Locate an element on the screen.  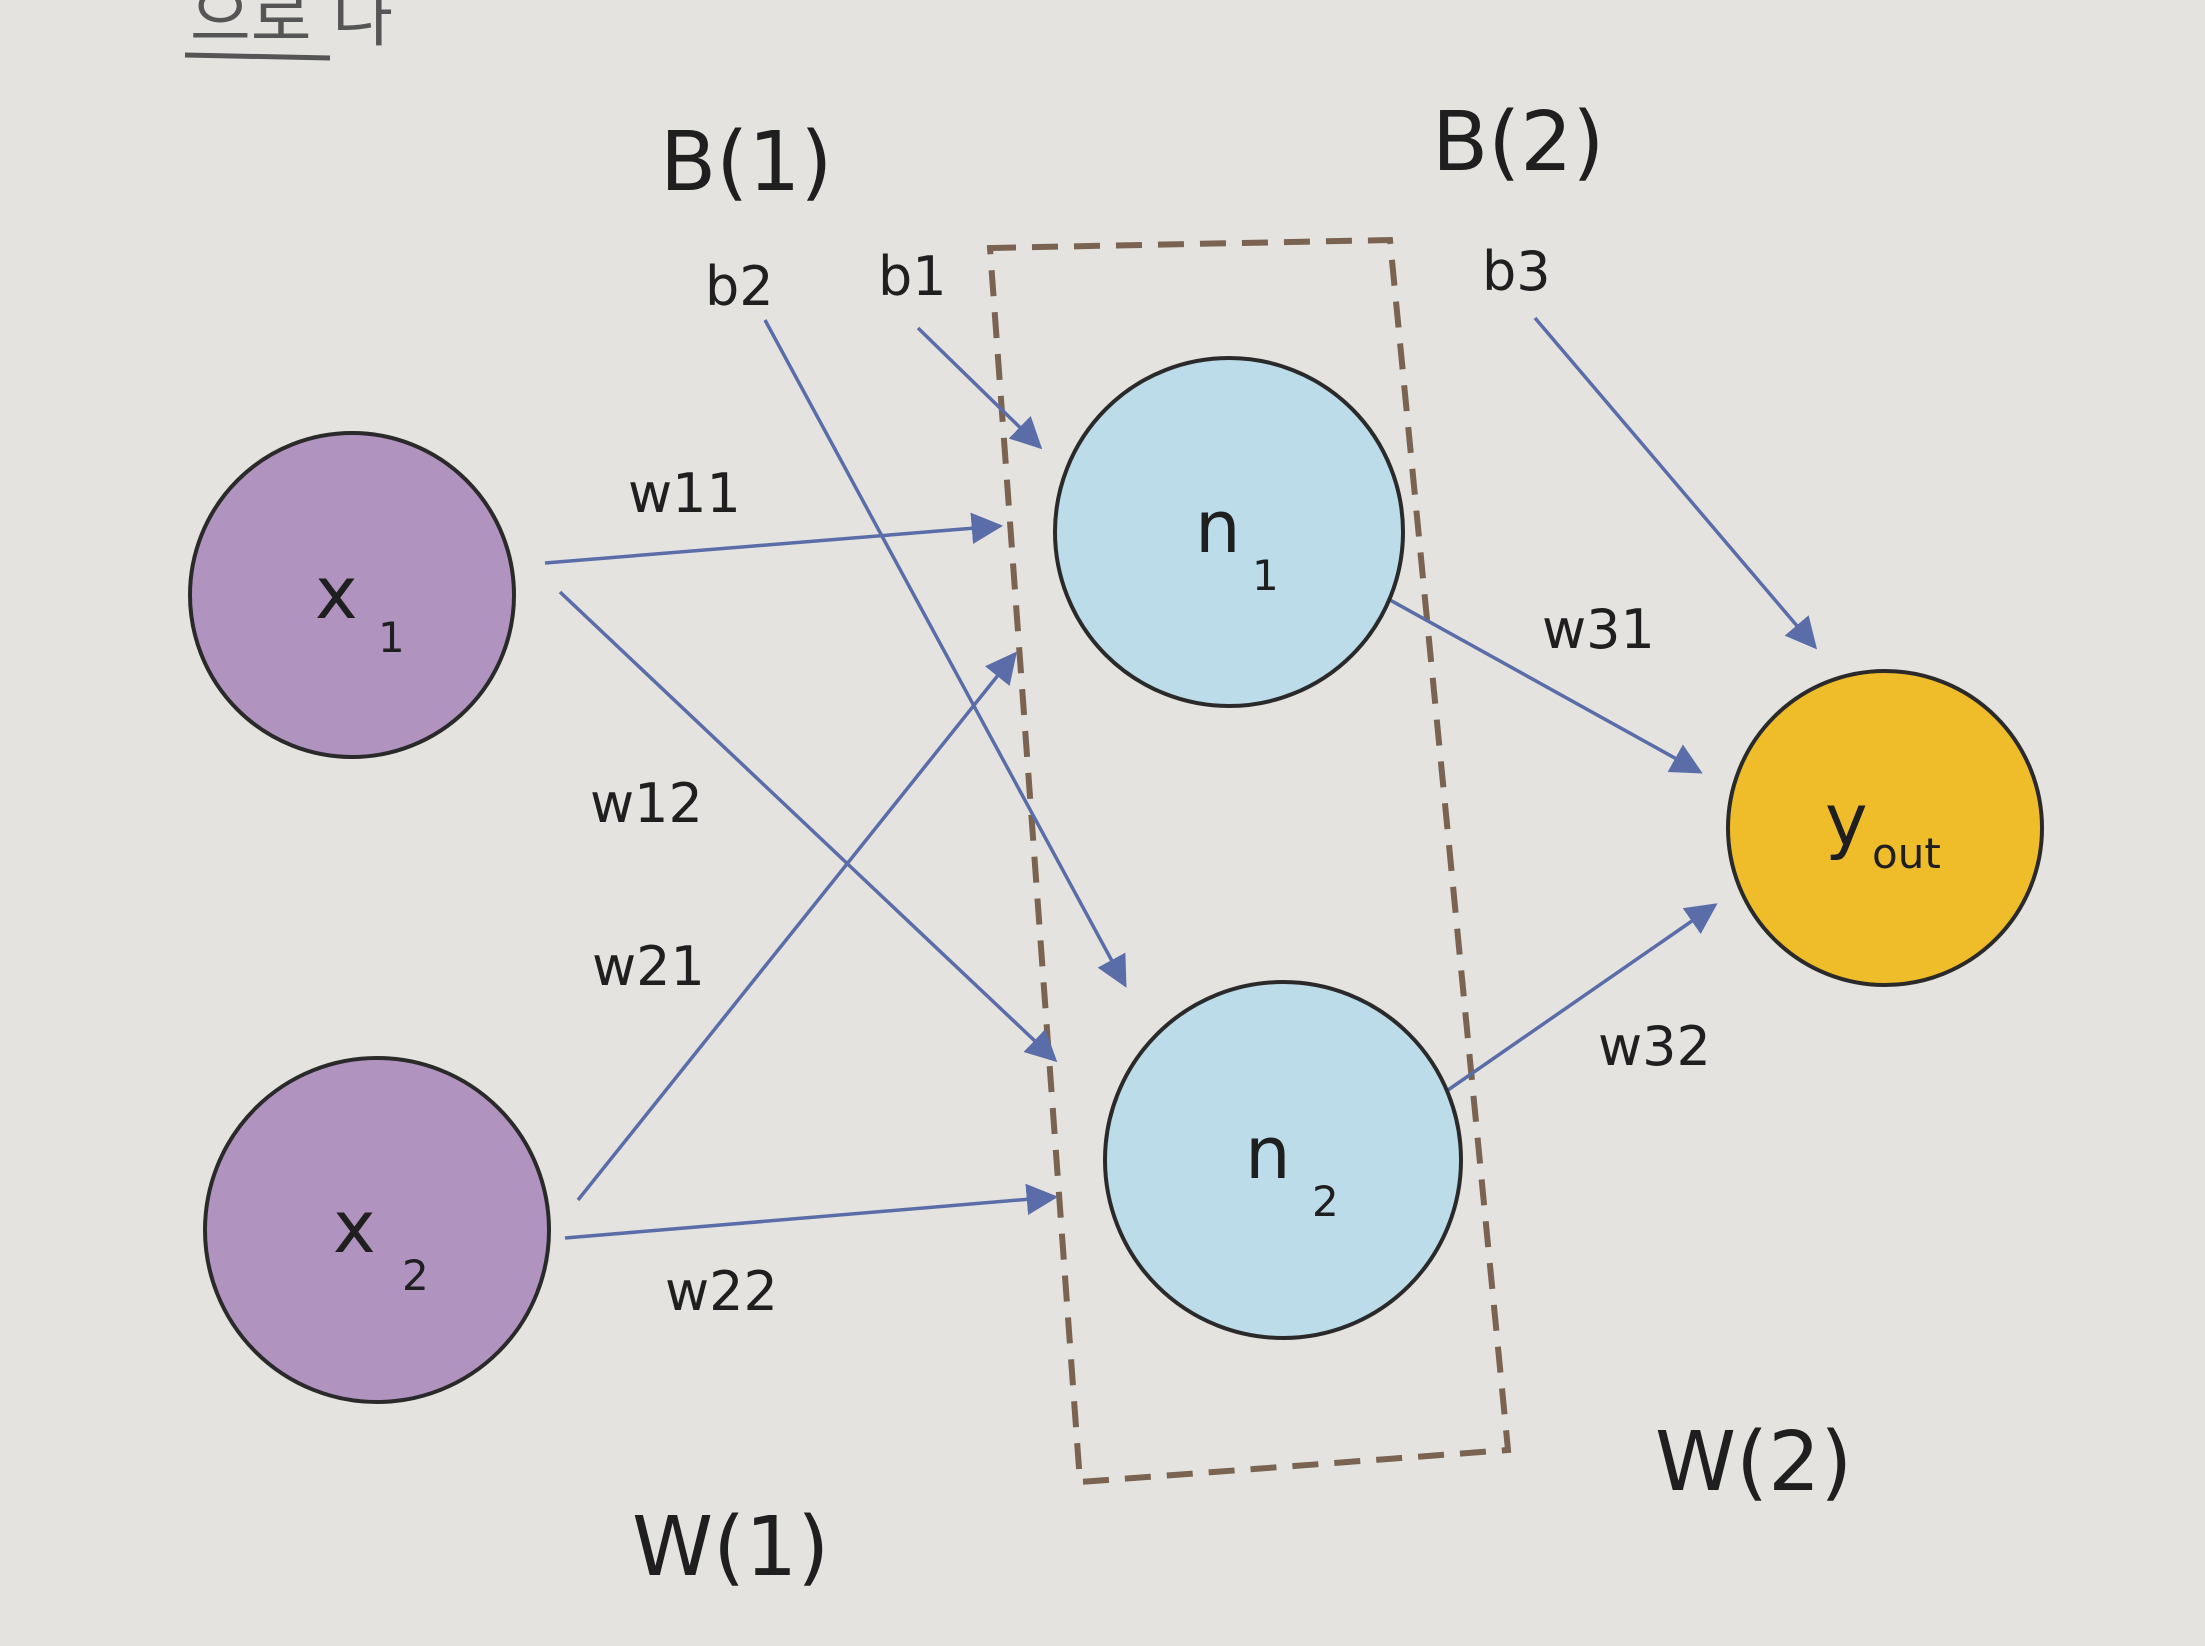
x2-label: x is located at coordinates (354, 1227).